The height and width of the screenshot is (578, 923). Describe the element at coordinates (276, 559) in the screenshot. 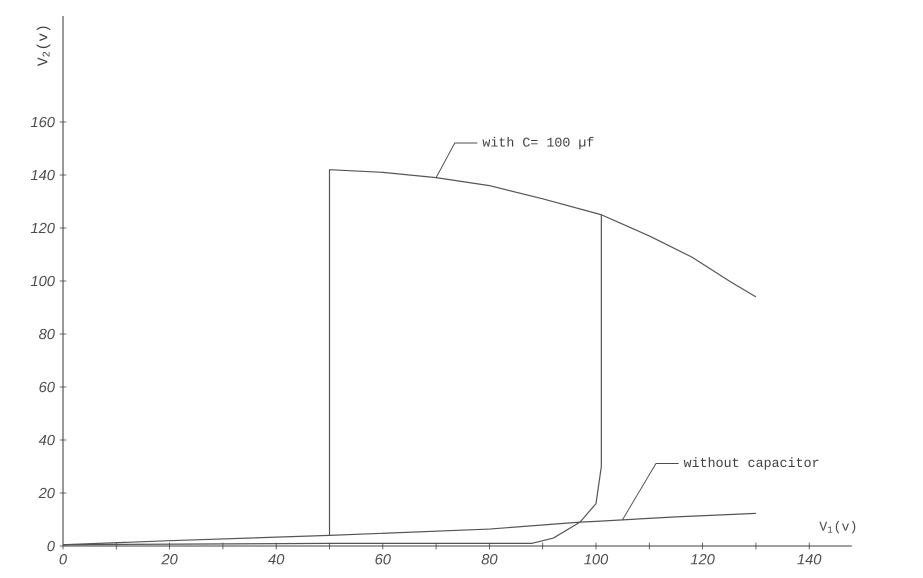

I see `x-tick-label: 40` at that location.